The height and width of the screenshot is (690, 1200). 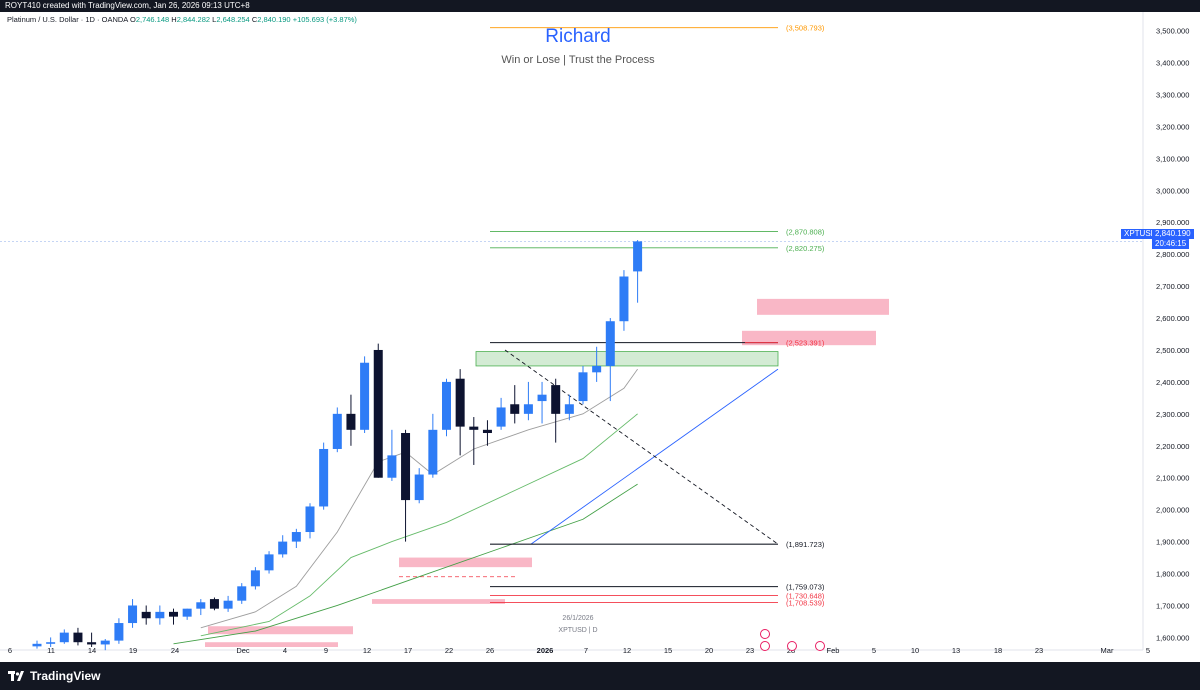 What do you see at coordinates (233, 19) in the screenshot?
I see `low-value: 2,648.254` at bounding box center [233, 19].